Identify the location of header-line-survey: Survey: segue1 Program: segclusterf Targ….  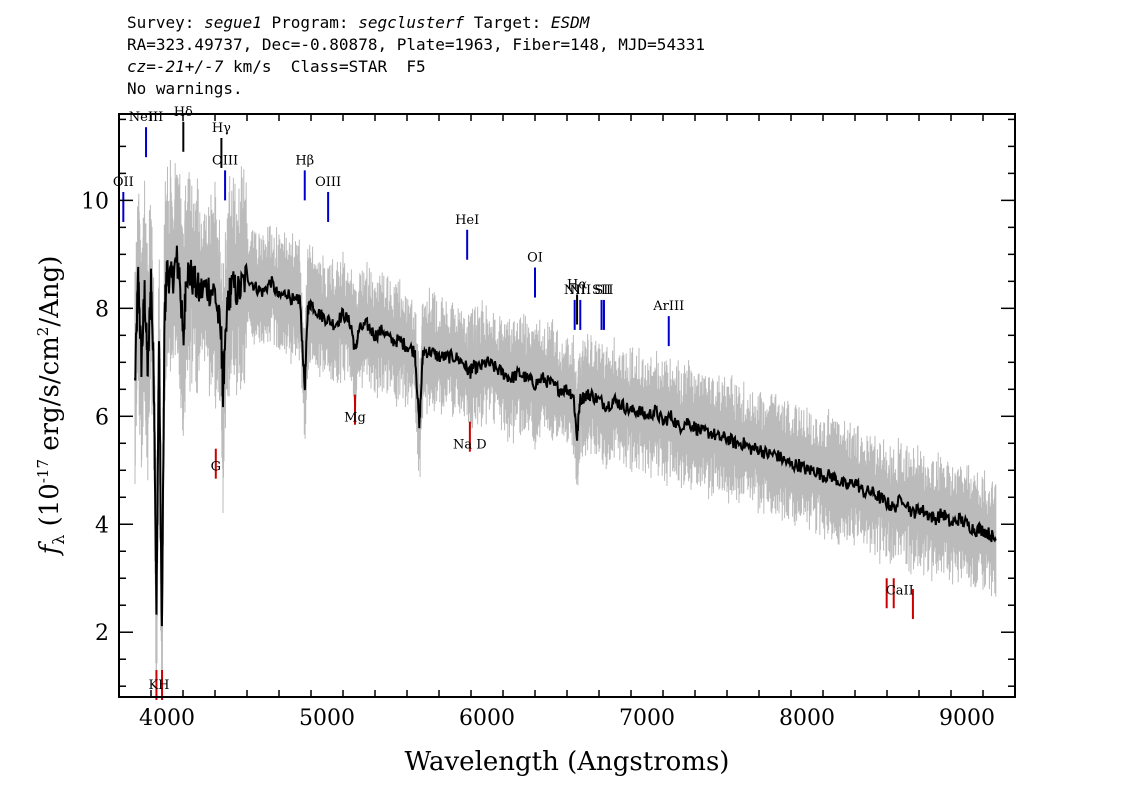
(416, 23).